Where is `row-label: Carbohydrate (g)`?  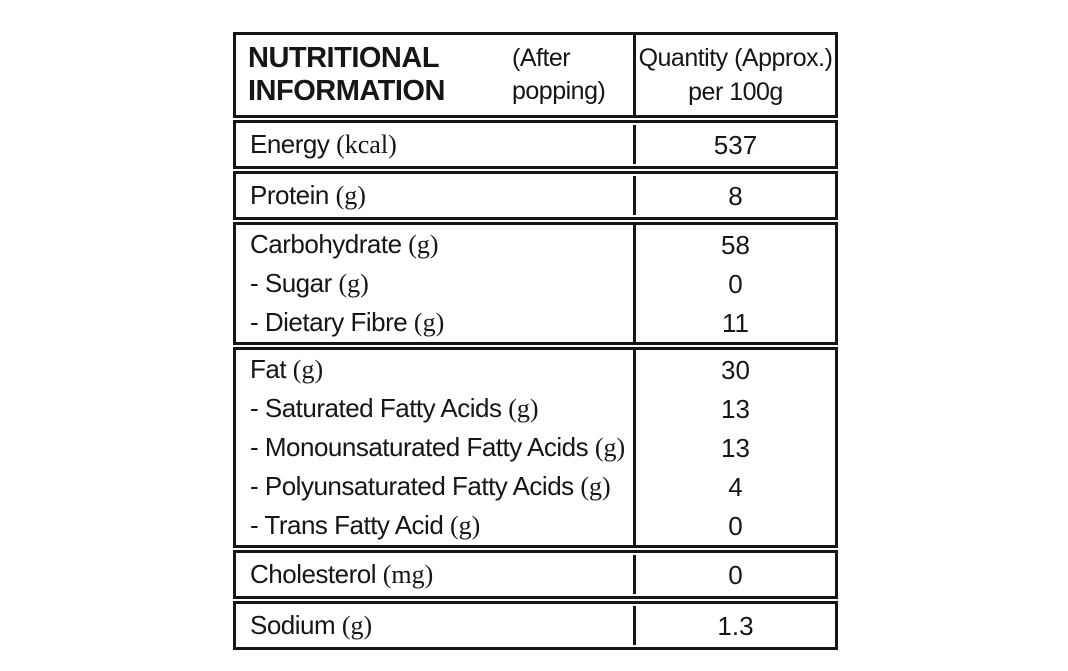
row-label: Carbohydrate (g) is located at coordinates (434, 244).